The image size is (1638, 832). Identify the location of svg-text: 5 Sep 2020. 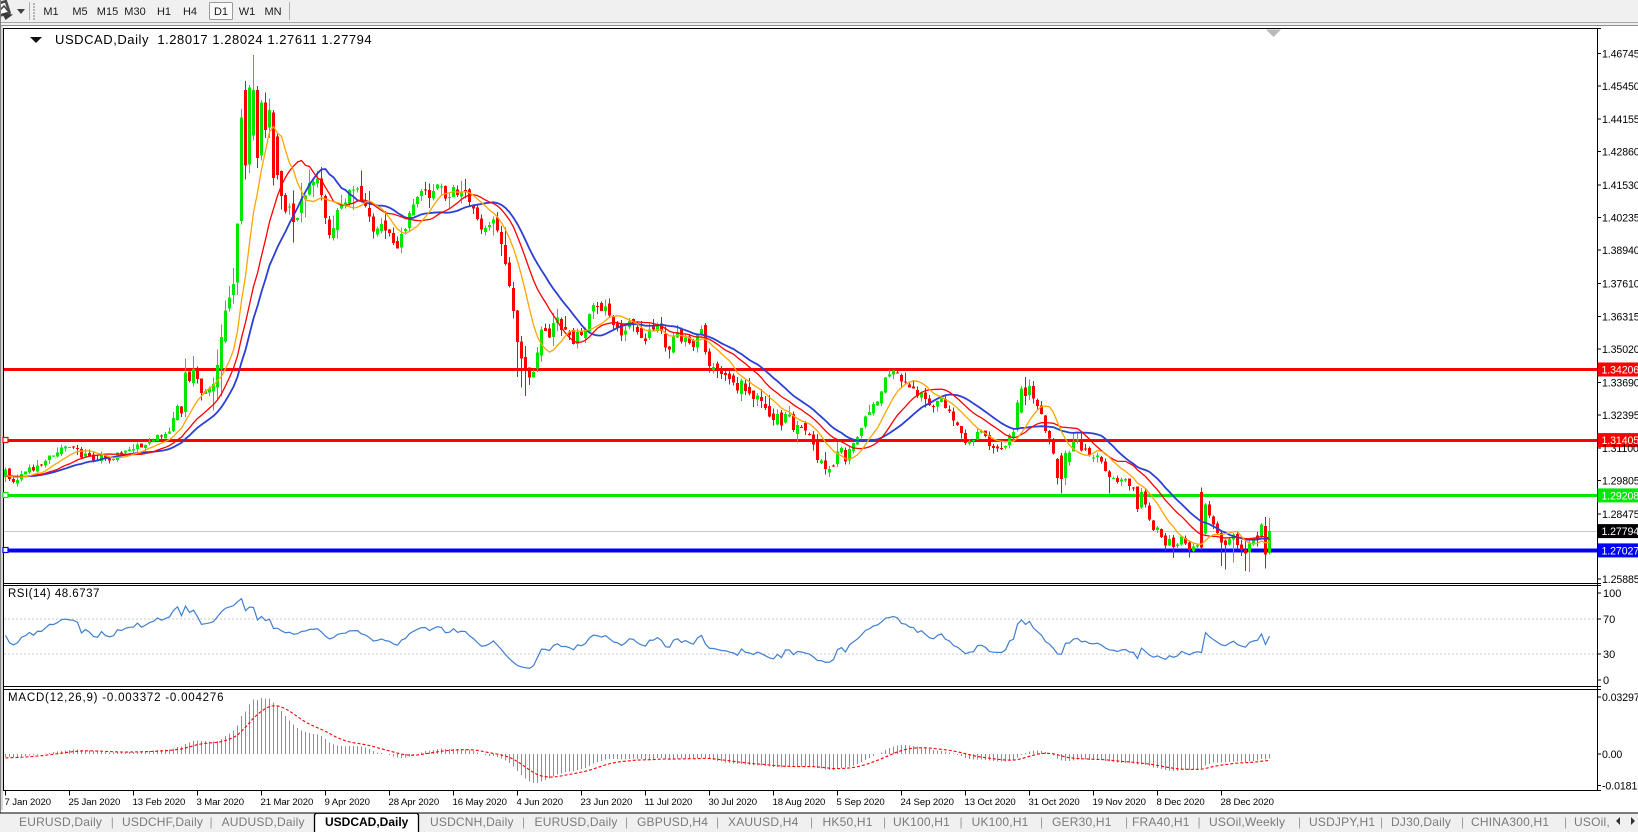
(861, 802).